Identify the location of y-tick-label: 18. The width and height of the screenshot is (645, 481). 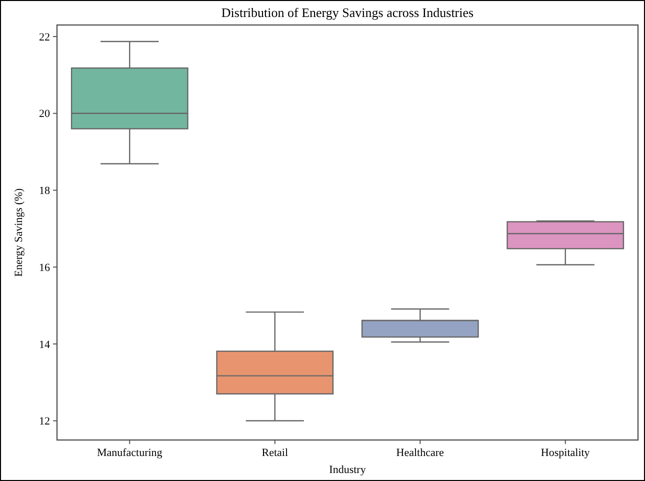
(44, 191).